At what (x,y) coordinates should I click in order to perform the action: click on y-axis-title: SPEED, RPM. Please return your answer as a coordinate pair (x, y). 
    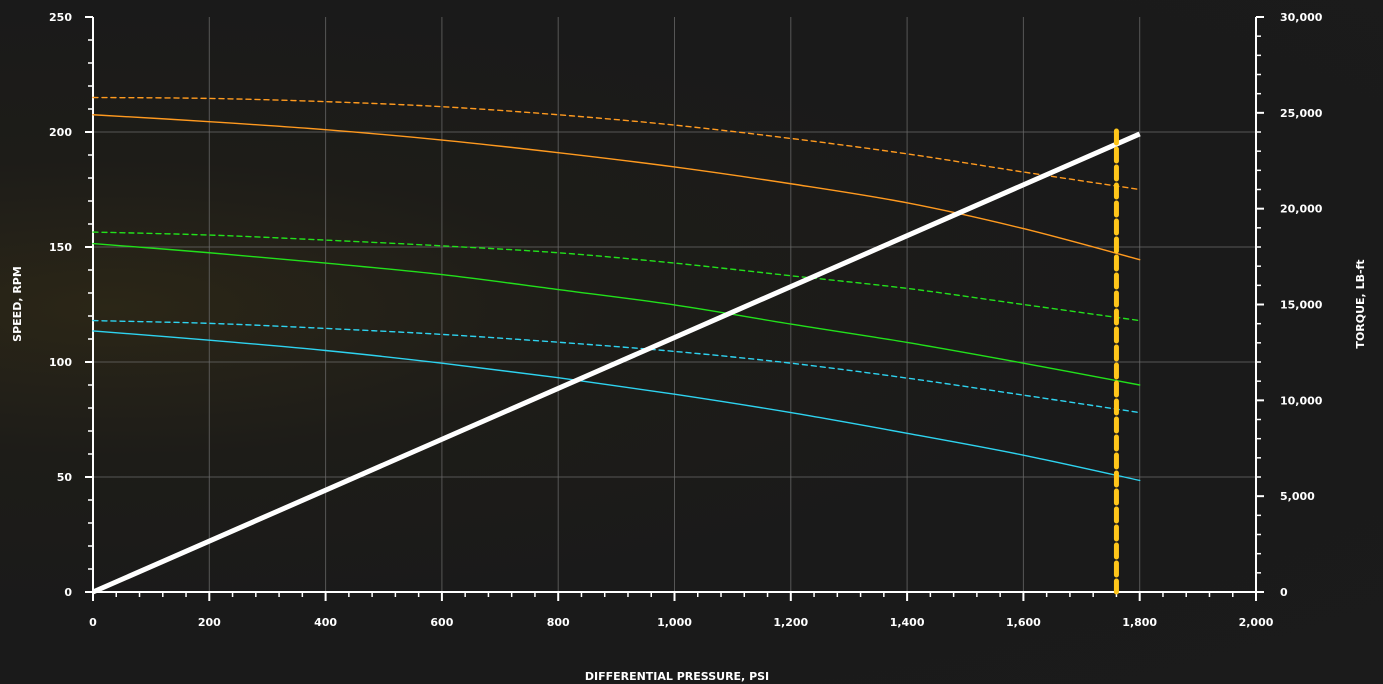
    Looking at the image, I should click on (17, 304).